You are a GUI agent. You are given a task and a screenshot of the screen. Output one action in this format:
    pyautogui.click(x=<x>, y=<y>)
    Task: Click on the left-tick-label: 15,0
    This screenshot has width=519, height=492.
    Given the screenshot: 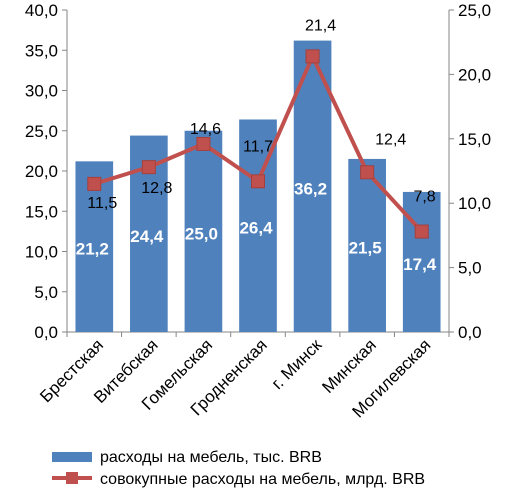 What is the action you would take?
    pyautogui.click(x=41, y=211)
    